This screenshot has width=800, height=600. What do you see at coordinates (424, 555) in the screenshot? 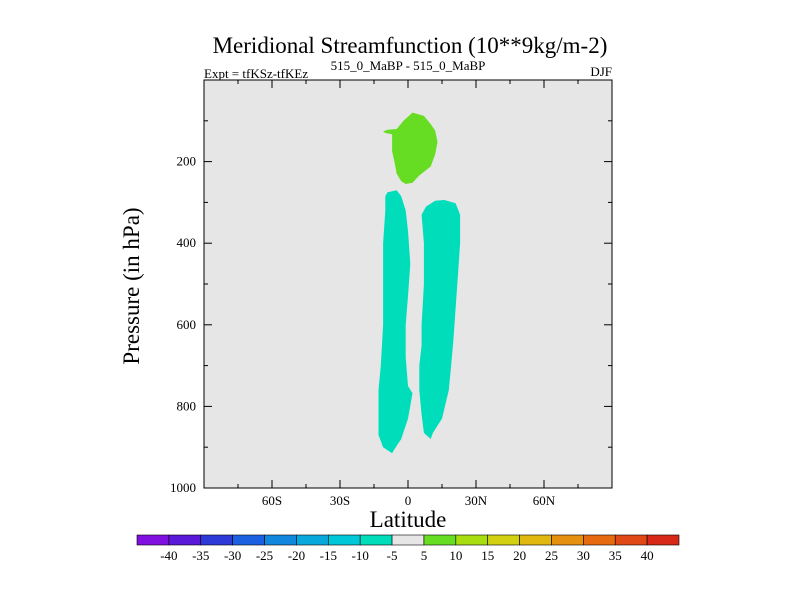
I see `colorbar-label: 5` at bounding box center [424, 555].